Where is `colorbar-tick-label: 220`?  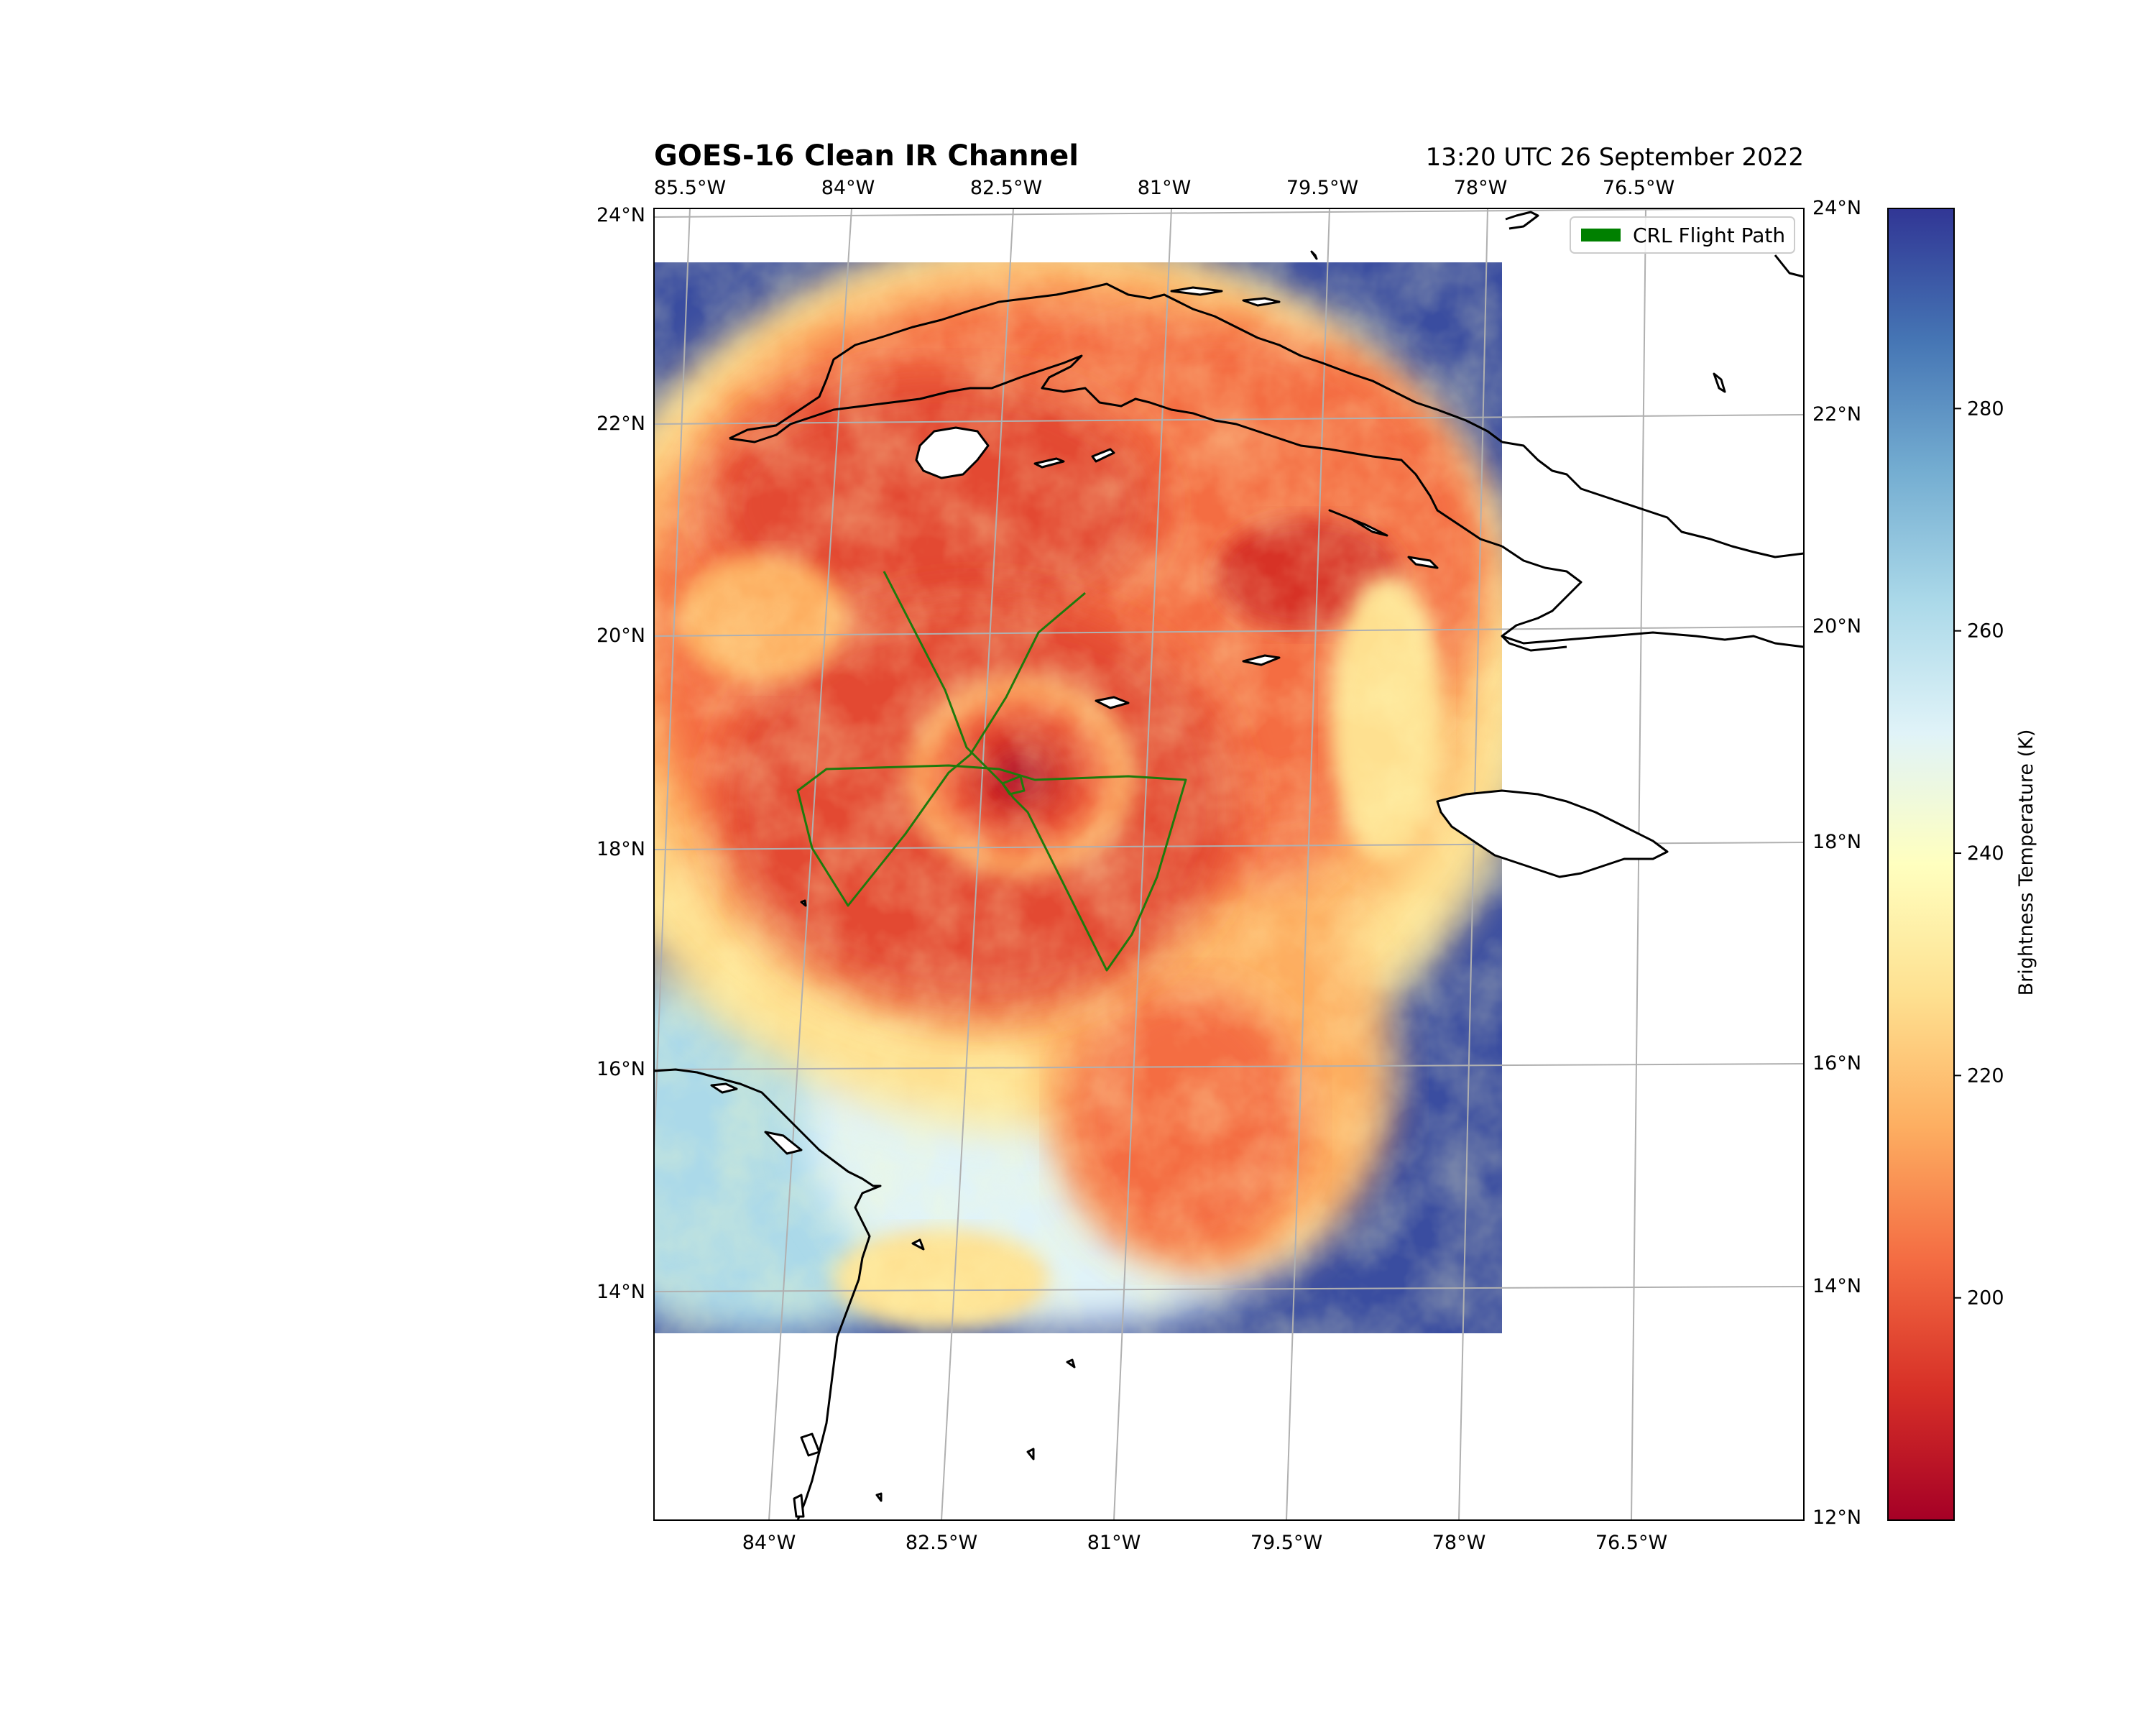 colorbar-tick-label: 220 is located at coordinates (1985, 1075).